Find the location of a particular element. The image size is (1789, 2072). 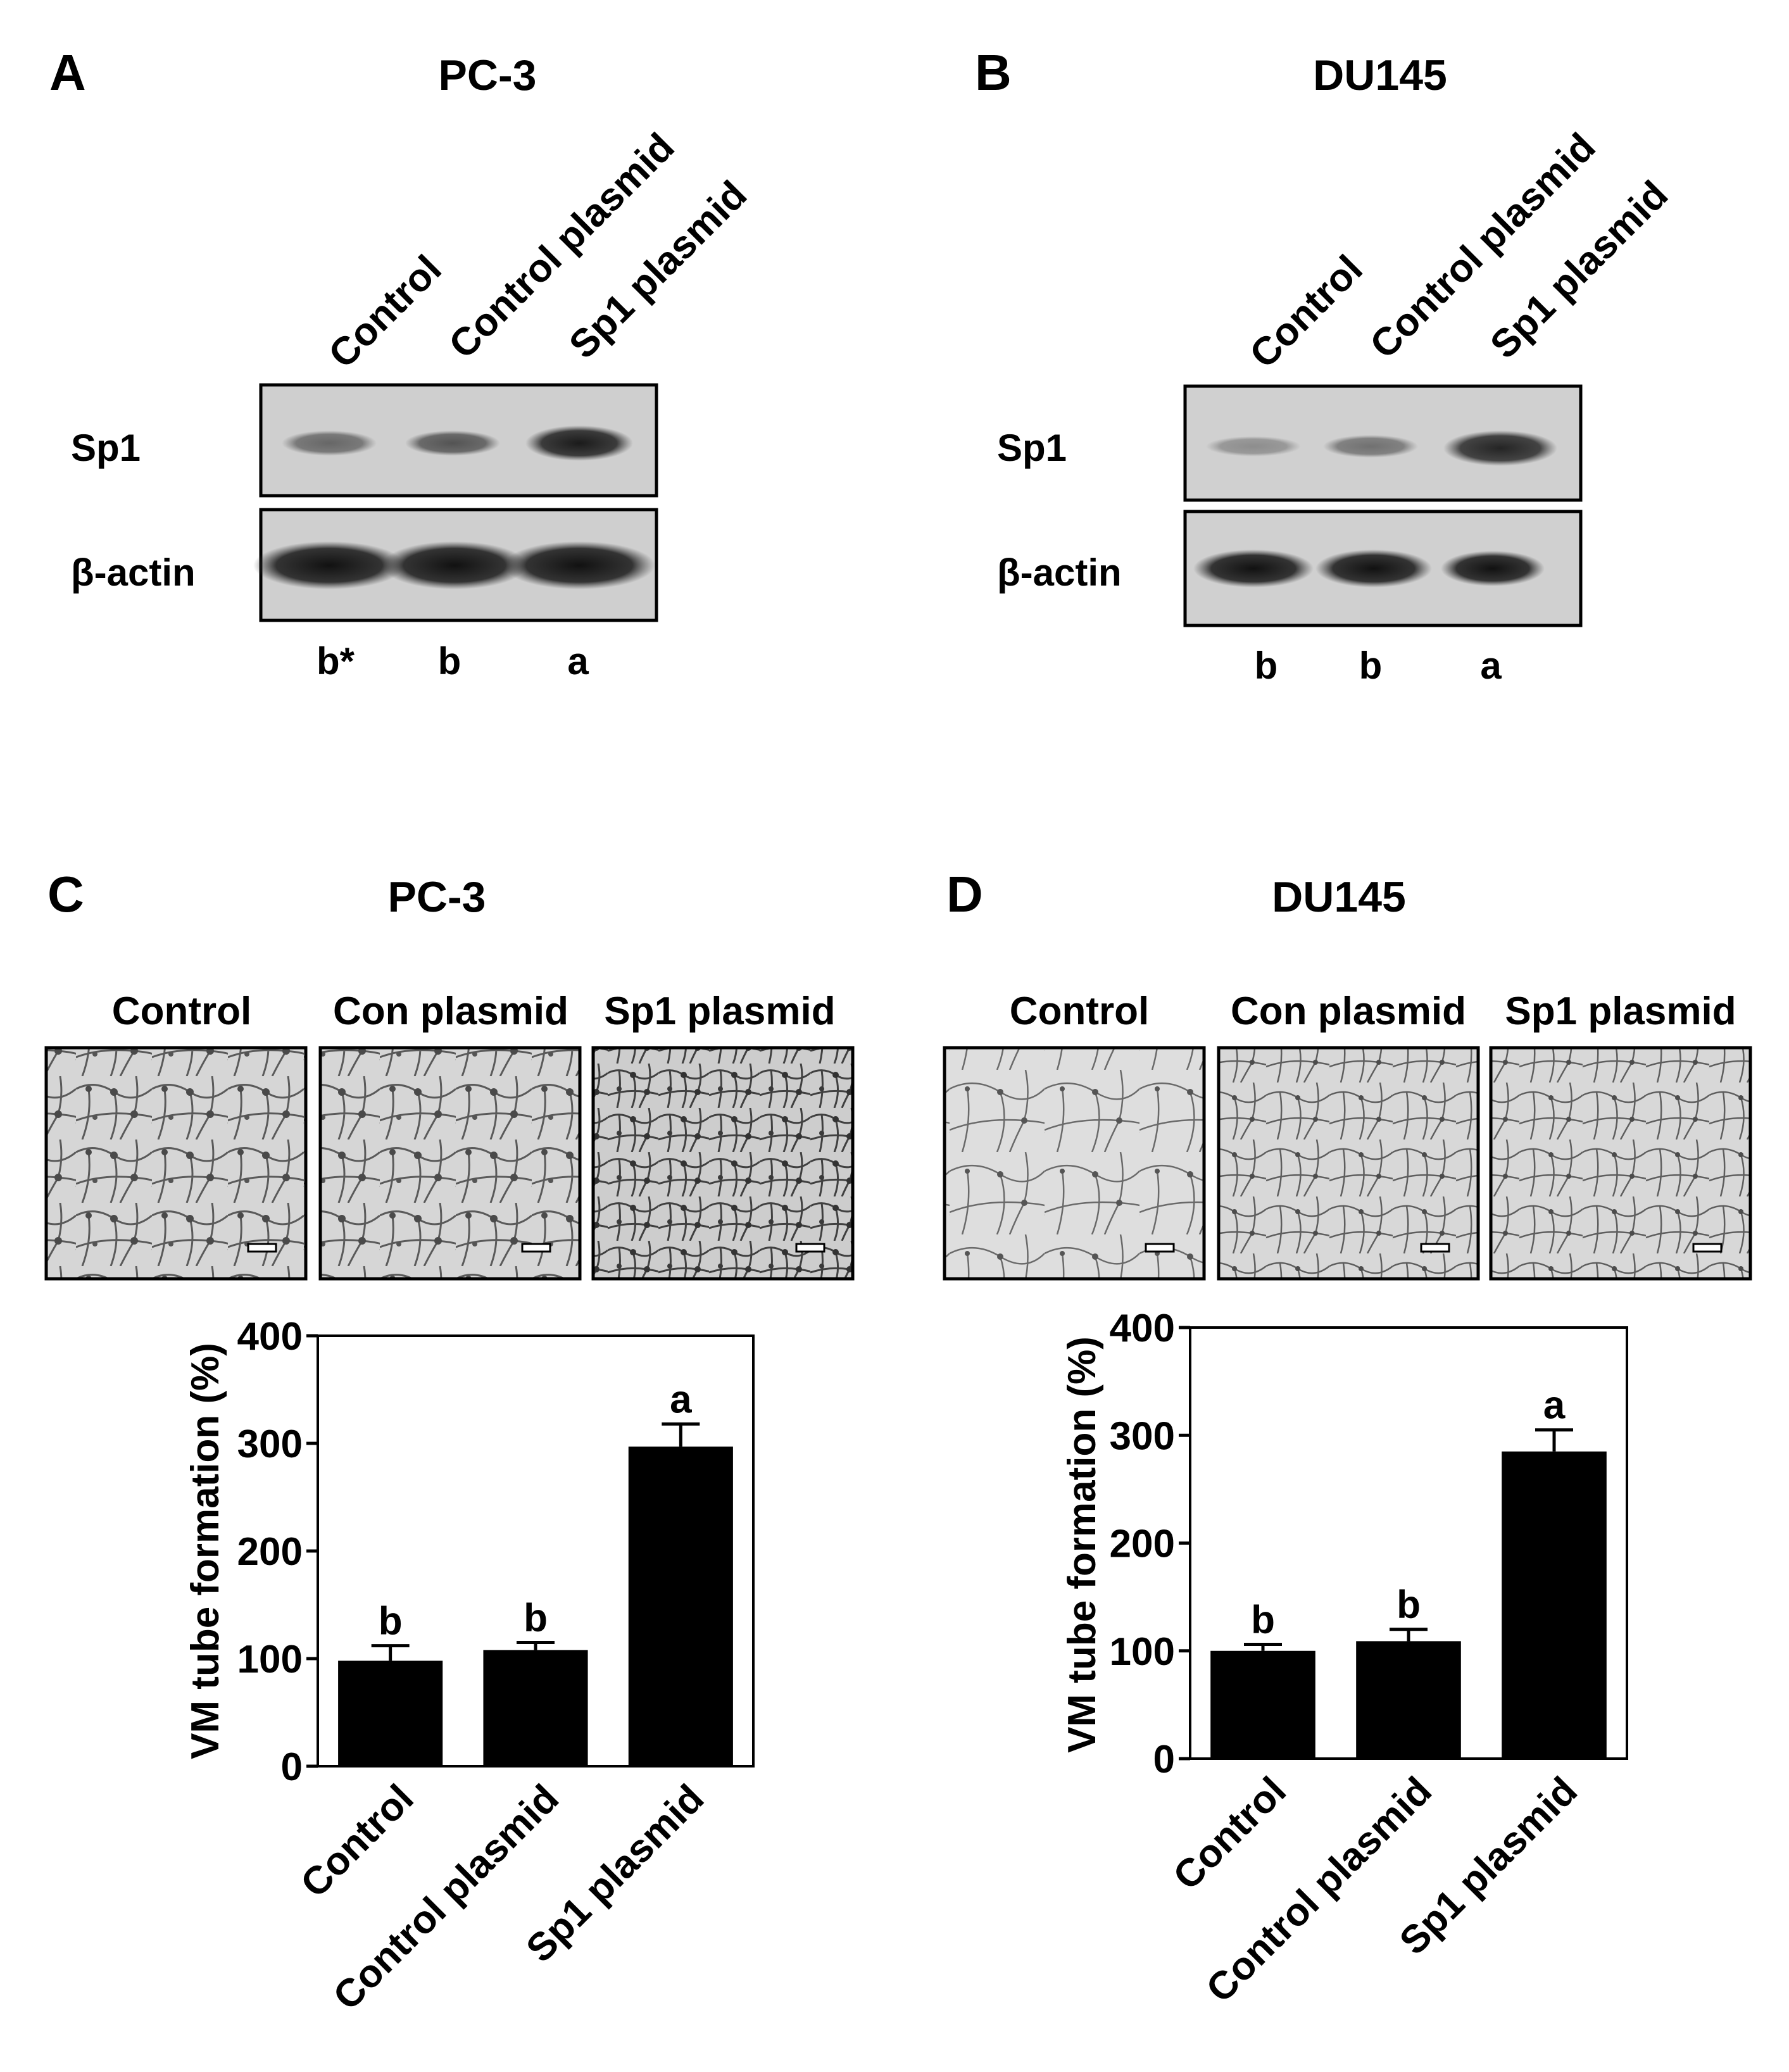

panel-letter: B is located at coordinates (994, 72).